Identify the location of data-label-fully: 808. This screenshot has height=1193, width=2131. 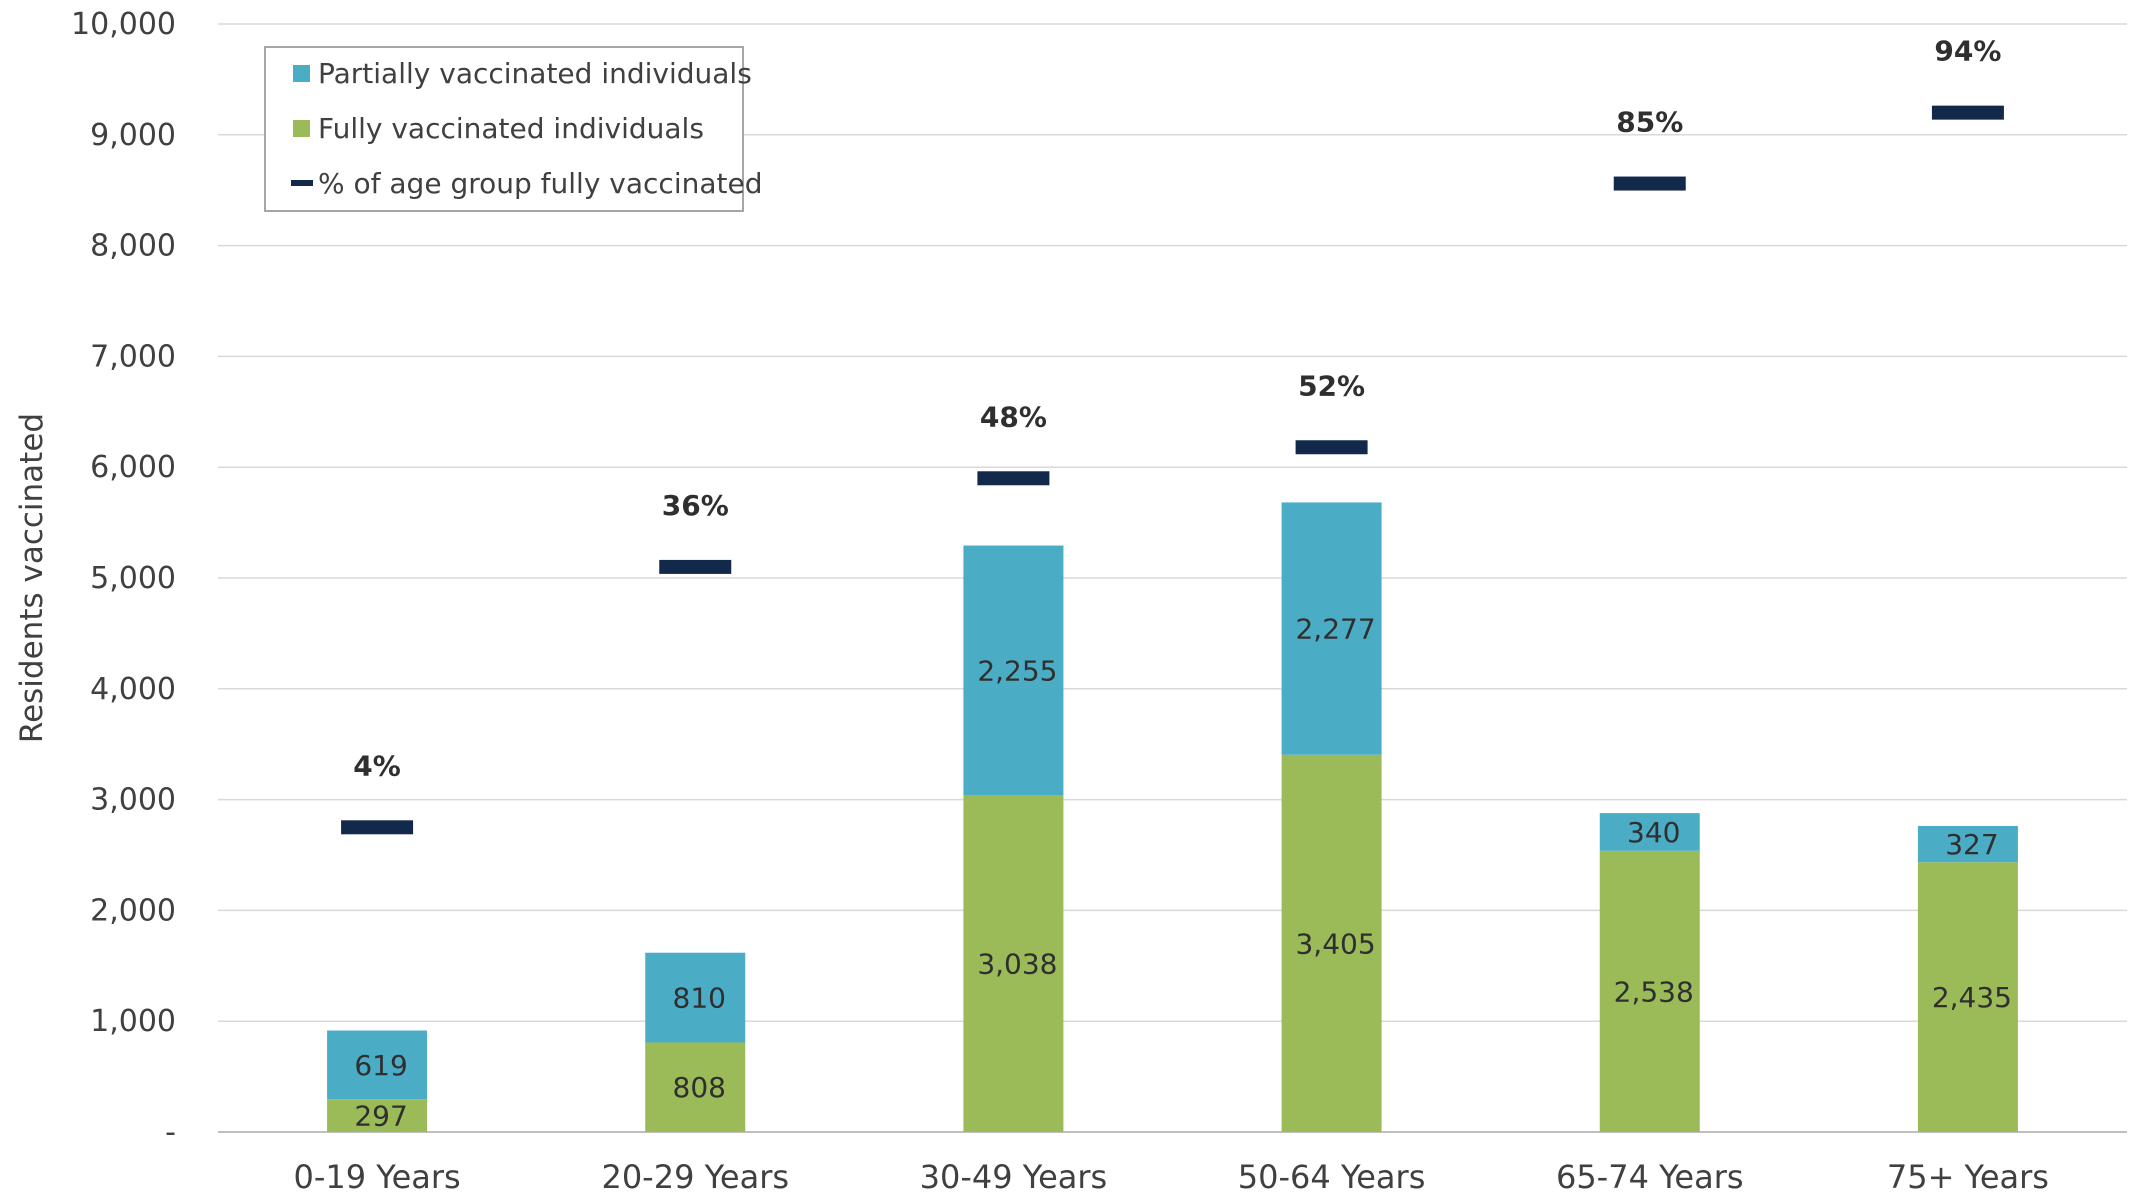
(699, 1087).